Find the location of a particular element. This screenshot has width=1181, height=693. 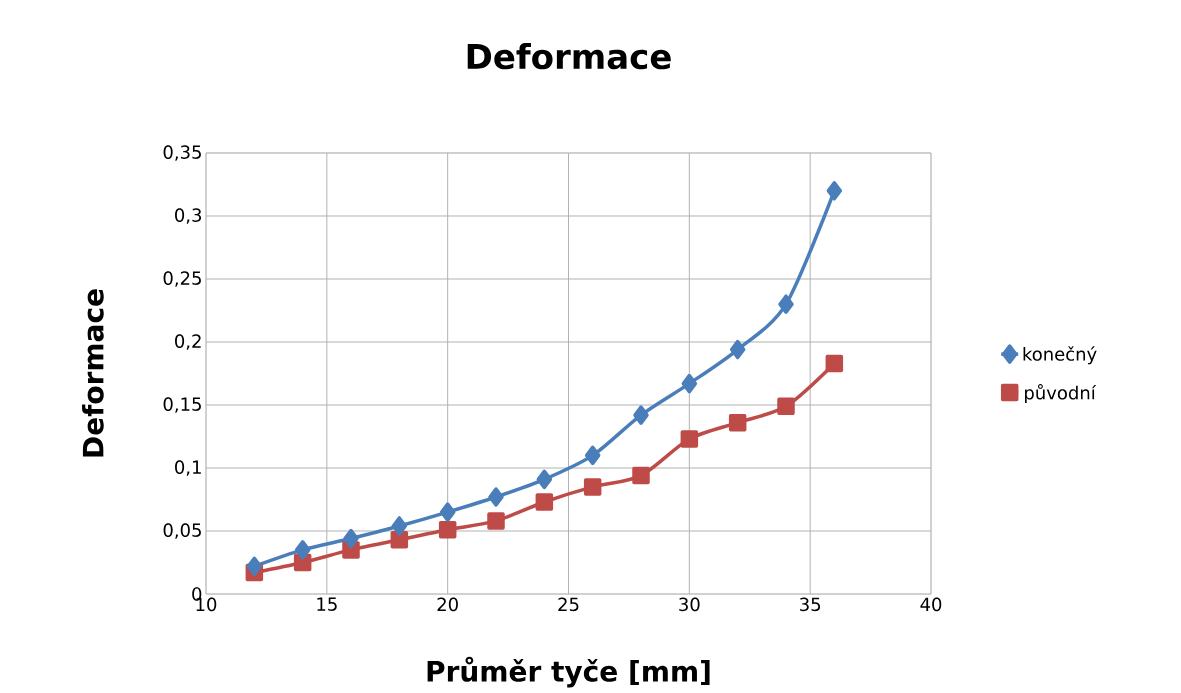

legend-label: původní is located at coordinates (1061, 394).